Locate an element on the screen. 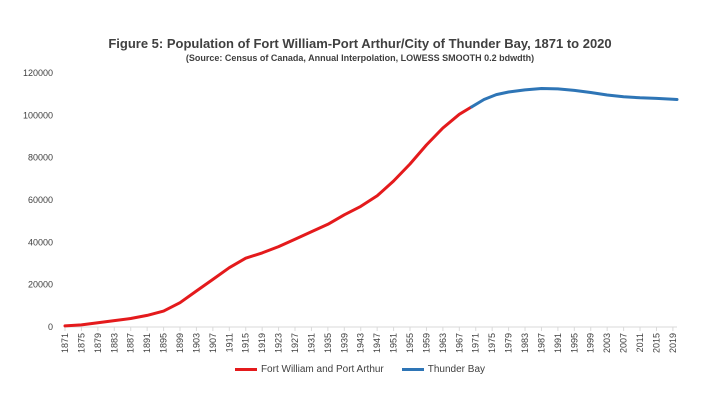 This screenshot has width=720, height=405. x-tick-label: 2019 is located at coordinates (673, 343).